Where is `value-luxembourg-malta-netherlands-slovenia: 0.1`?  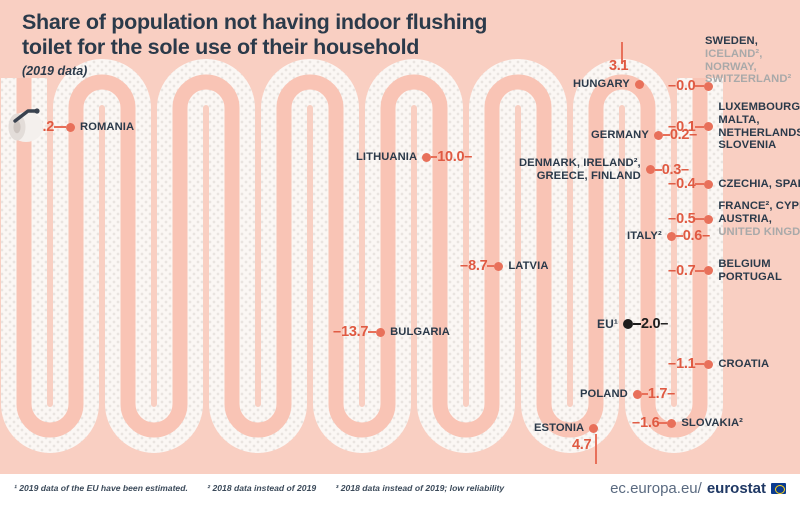 value-luxembourg-malta-netherlands-slovenia: 0.1 is located at coordinates (686, 126).